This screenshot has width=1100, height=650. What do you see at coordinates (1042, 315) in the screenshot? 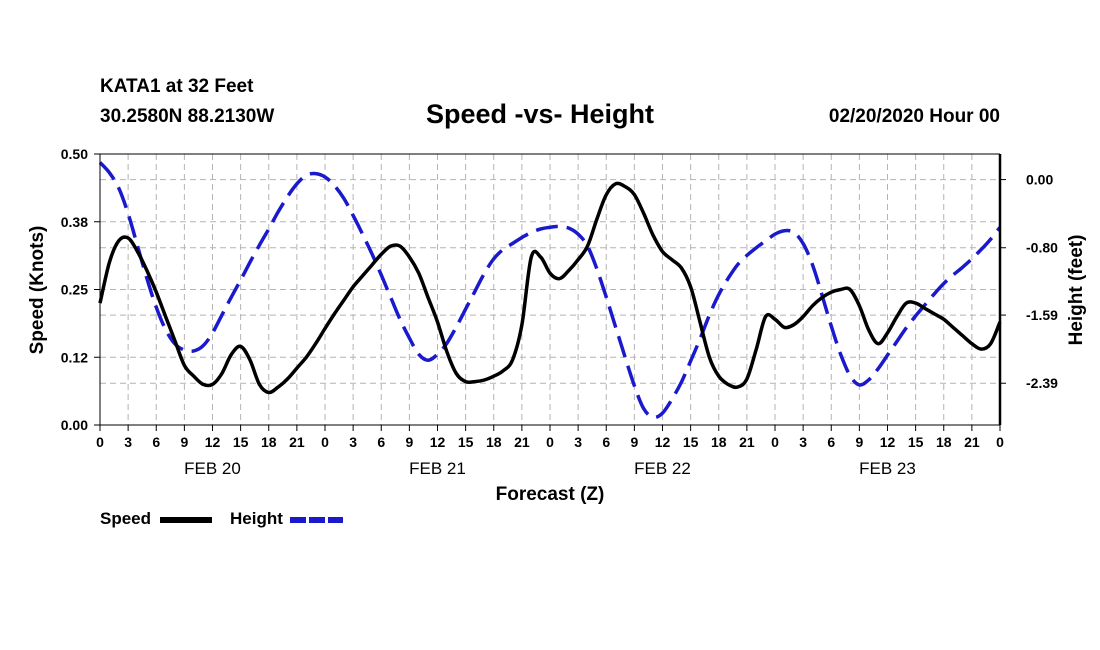
I see `right-axis-tick-label: -1.59` at bounding box center [1042, 315].